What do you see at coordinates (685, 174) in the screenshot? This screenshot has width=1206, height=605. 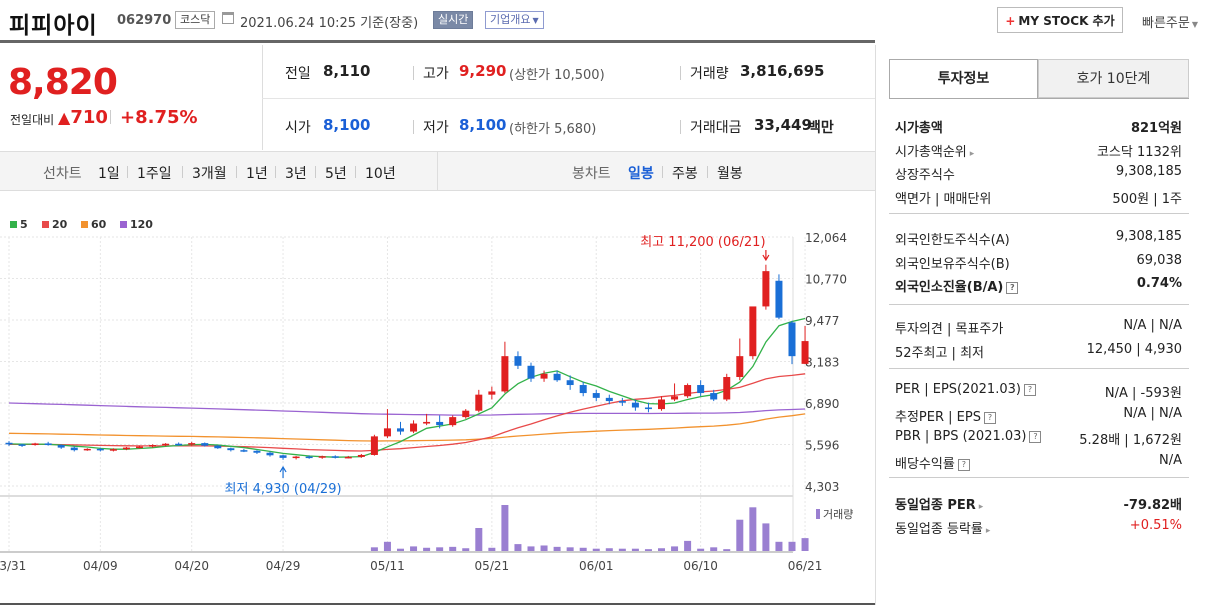 I see `candle-weekly: 주봉` at bounding box center [685, 174].